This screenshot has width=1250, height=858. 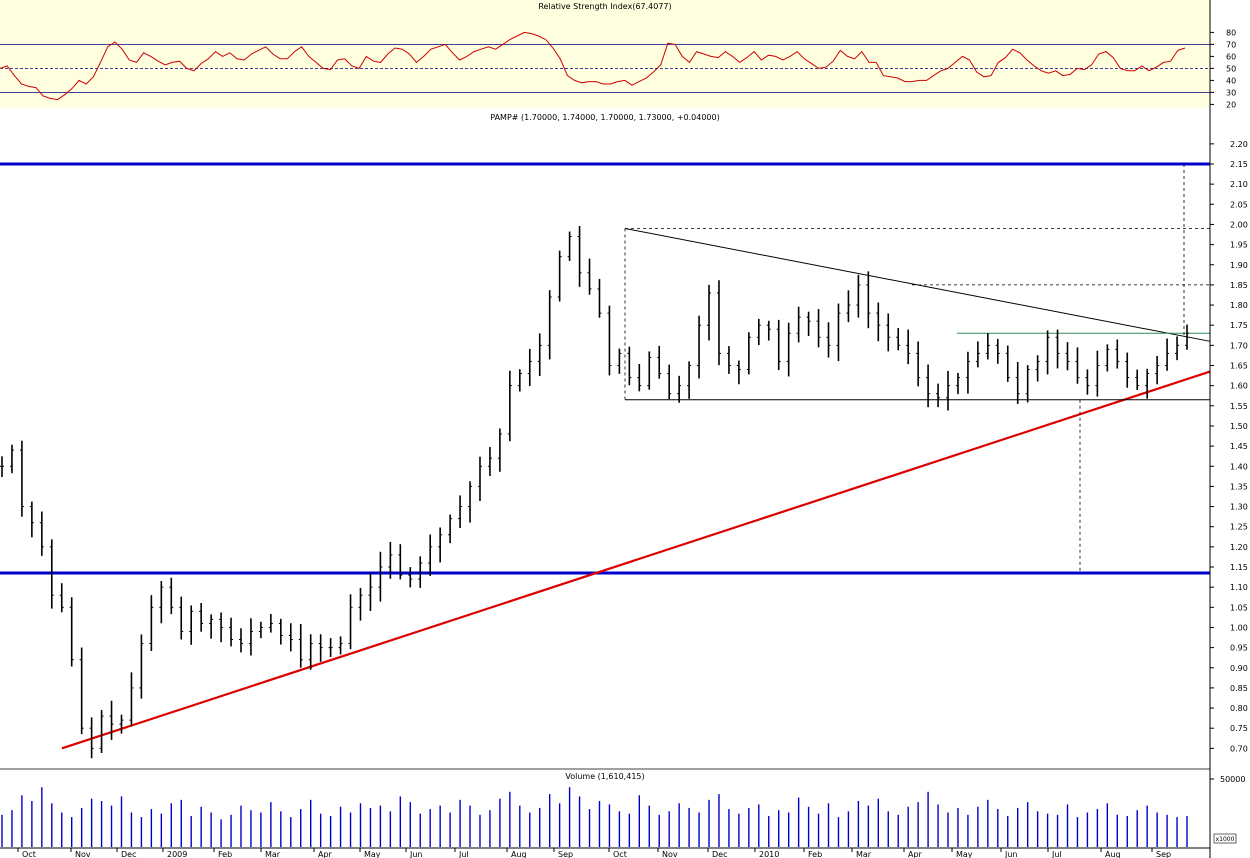 I want to click on price-tick-label: 0.90, so click(x=1239, y=668).